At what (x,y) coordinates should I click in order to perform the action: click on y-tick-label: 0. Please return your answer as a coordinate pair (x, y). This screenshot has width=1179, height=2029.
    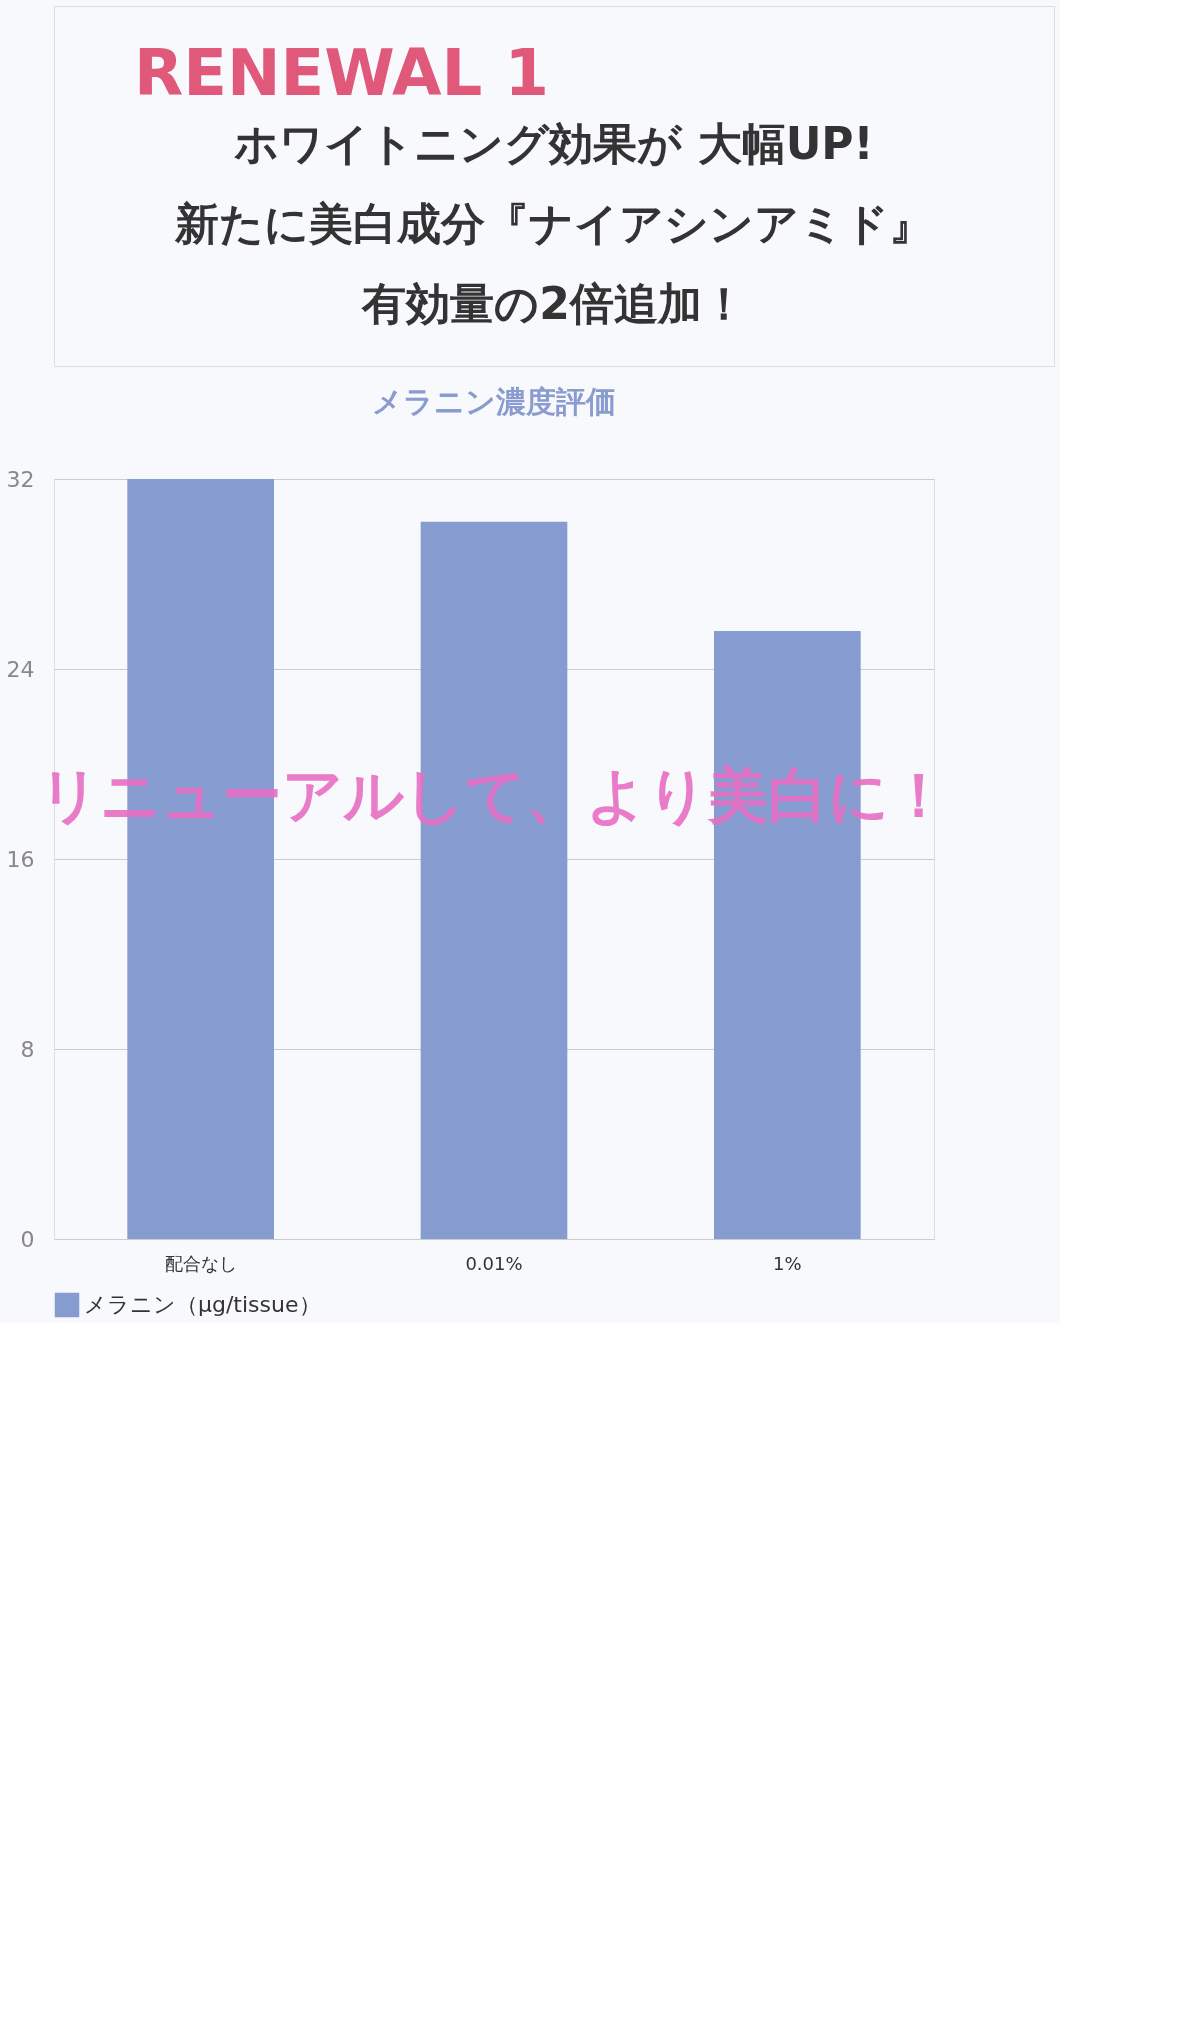
    Looking at the image, I should click on (27, 1239).